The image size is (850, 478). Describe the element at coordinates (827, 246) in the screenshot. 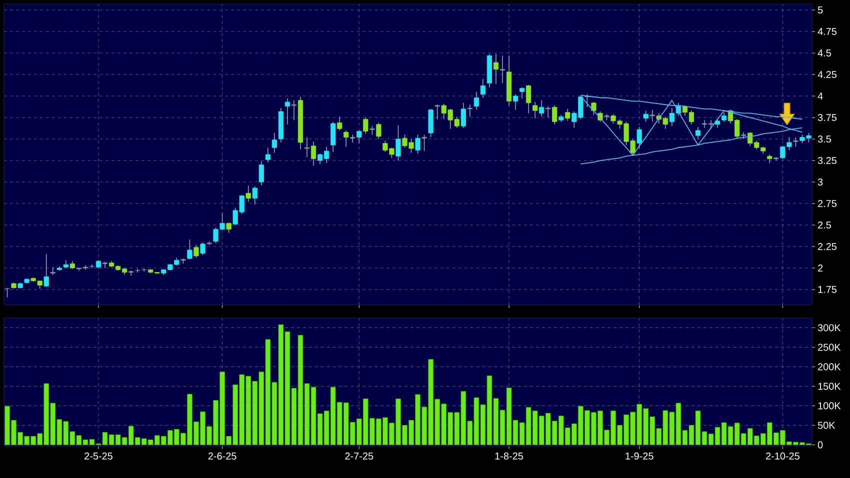

I see `y-tick-label: 2.25` at that location.